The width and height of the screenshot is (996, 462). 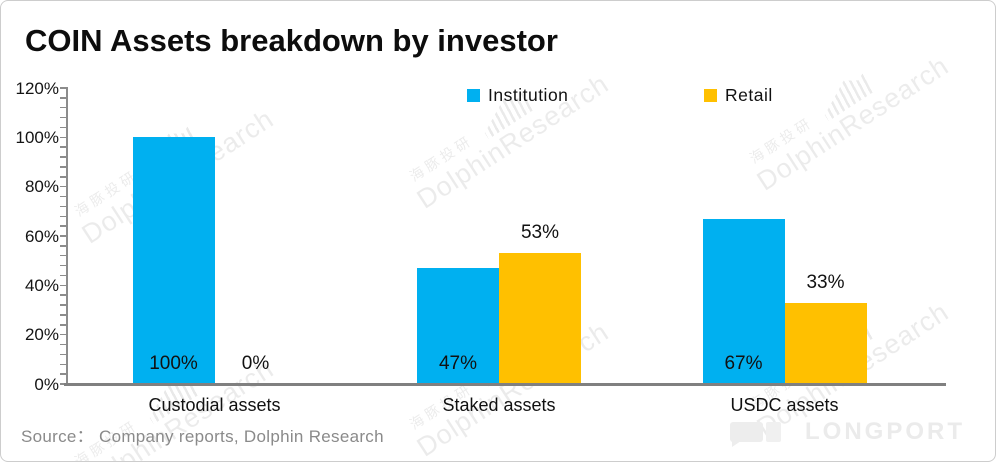 I want to click on y-axis-tick-label: 60%, so click(x=41, y=236).